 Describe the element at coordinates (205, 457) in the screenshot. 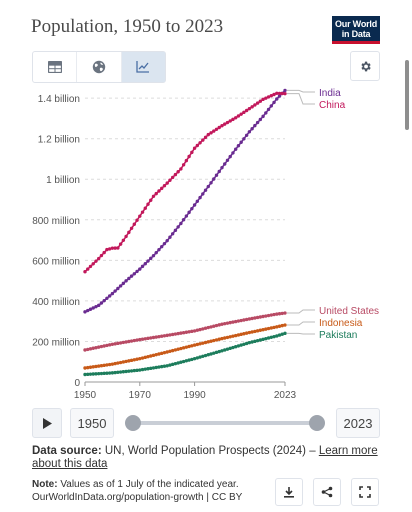

I see `learn-more-link: Learn more about this data` at that location.